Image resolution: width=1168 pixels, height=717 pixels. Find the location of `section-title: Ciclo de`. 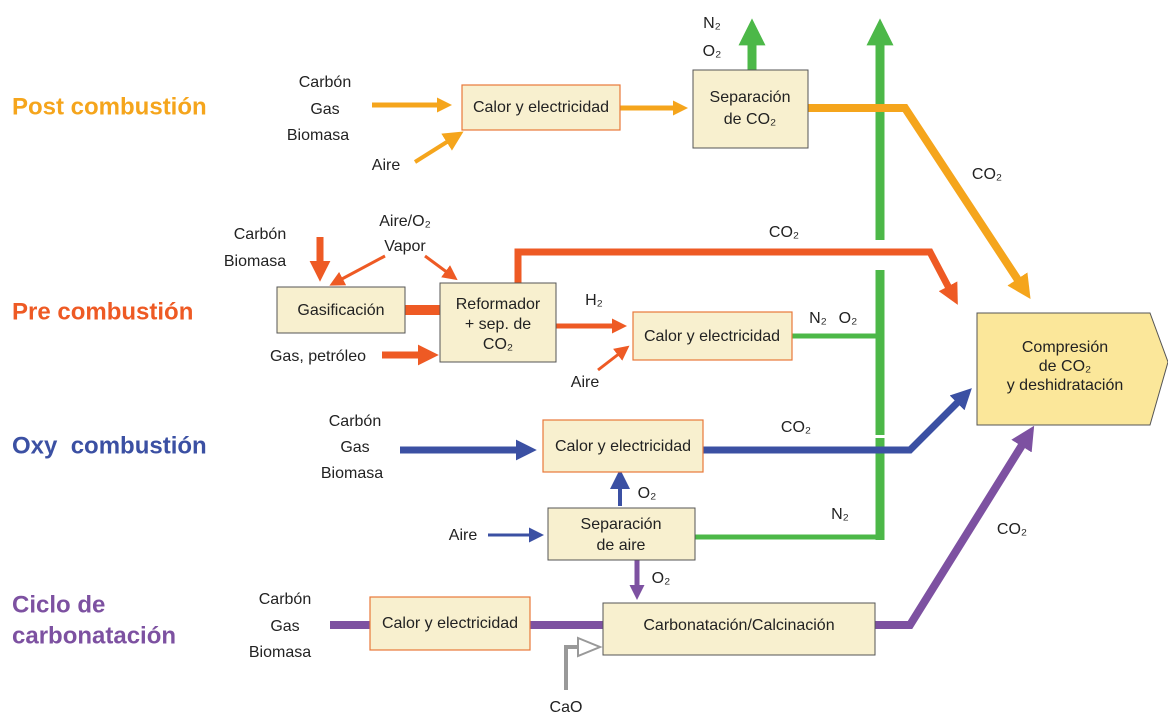

section-title: Ciclo de is located at coordinates (58, 604).